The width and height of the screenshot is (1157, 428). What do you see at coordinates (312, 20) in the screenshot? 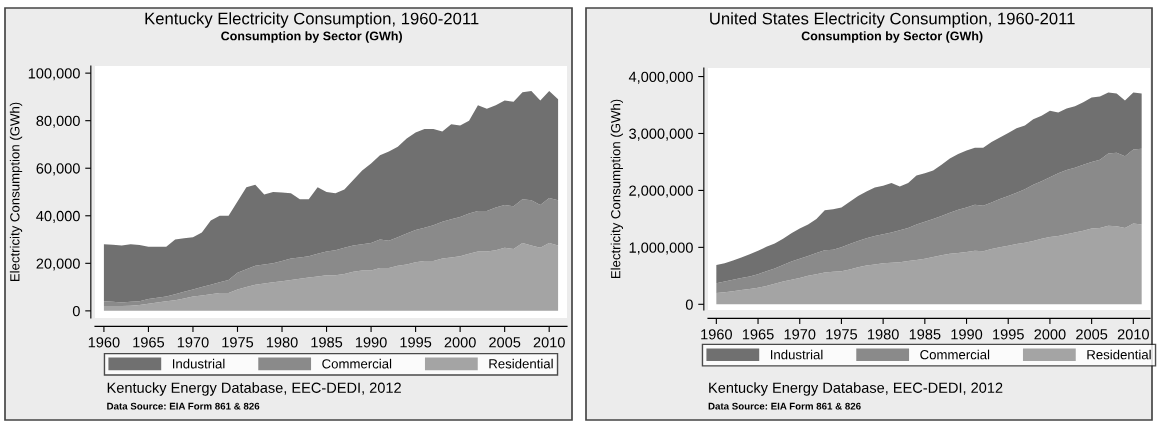
I see `chart-title: Kentucky Electricity Consumption, 1960-2011` at bounding box center [312, 20].